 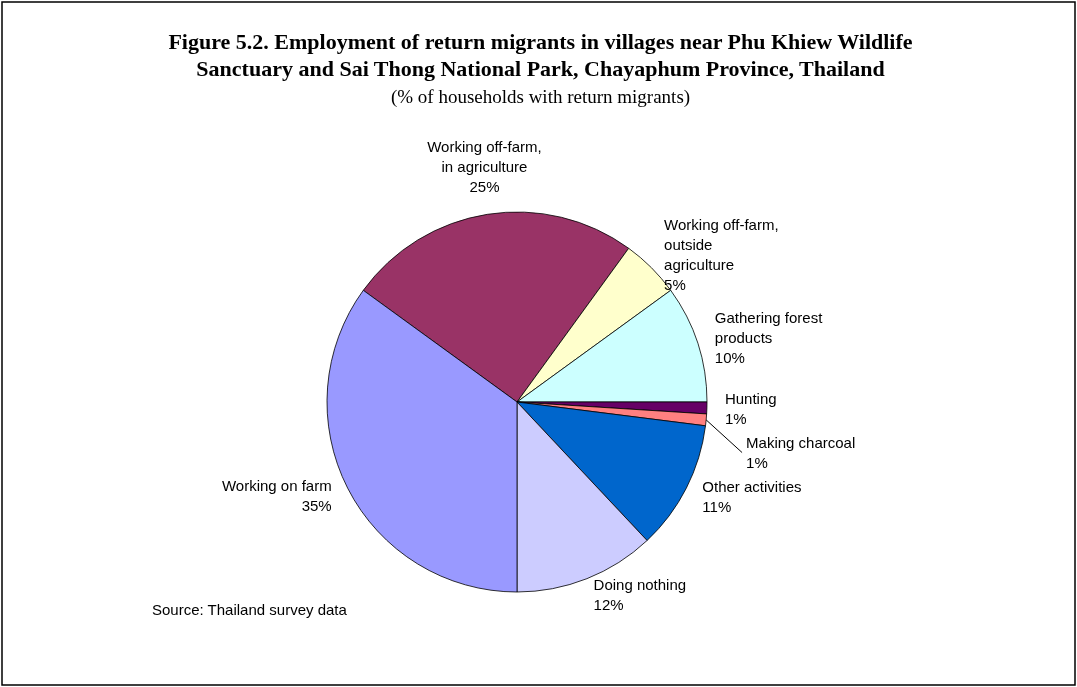 I want to click on chart-subtitle: (% of households with return migrants), so click(x=540, y=97).